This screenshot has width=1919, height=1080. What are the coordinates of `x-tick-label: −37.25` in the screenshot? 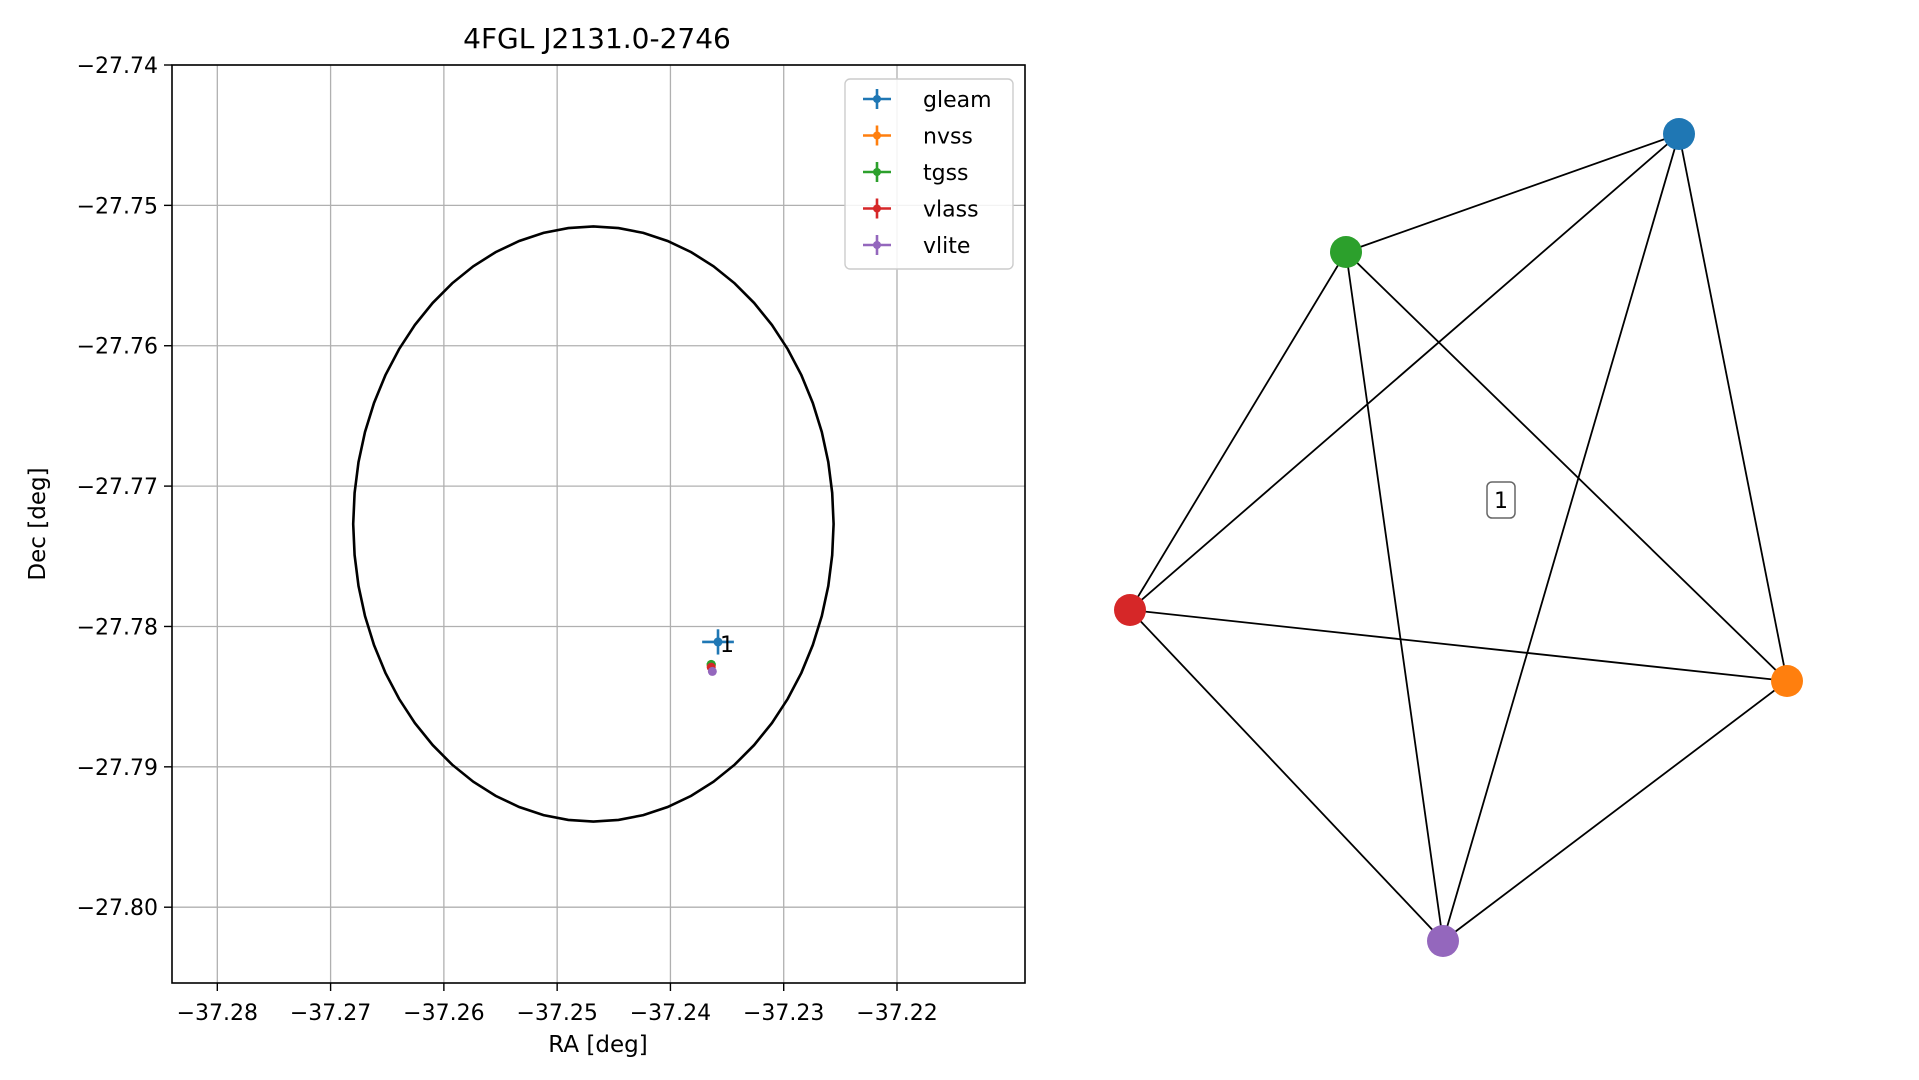 It's located at (556, 1013).